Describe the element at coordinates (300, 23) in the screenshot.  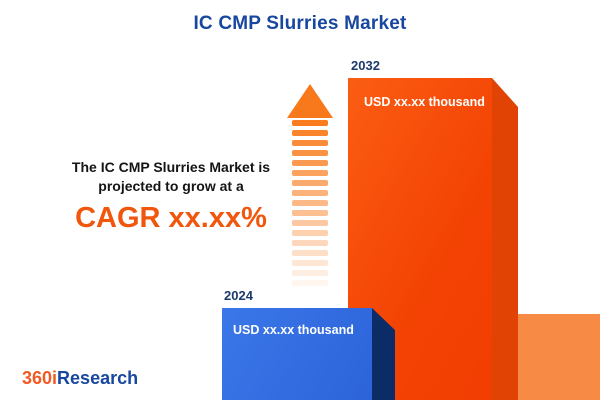
I see `chart-title: IC CMP Slurries Market` at that location.